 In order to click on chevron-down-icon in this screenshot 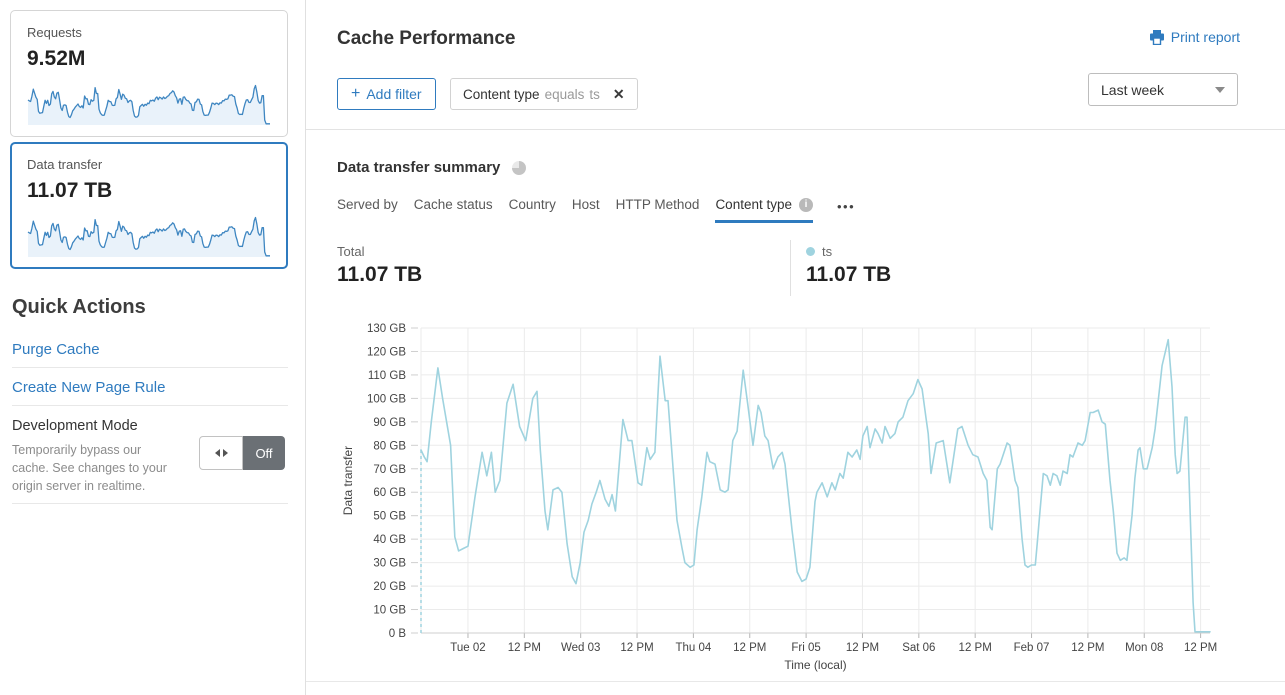, I will do `click(1220, 89)`.